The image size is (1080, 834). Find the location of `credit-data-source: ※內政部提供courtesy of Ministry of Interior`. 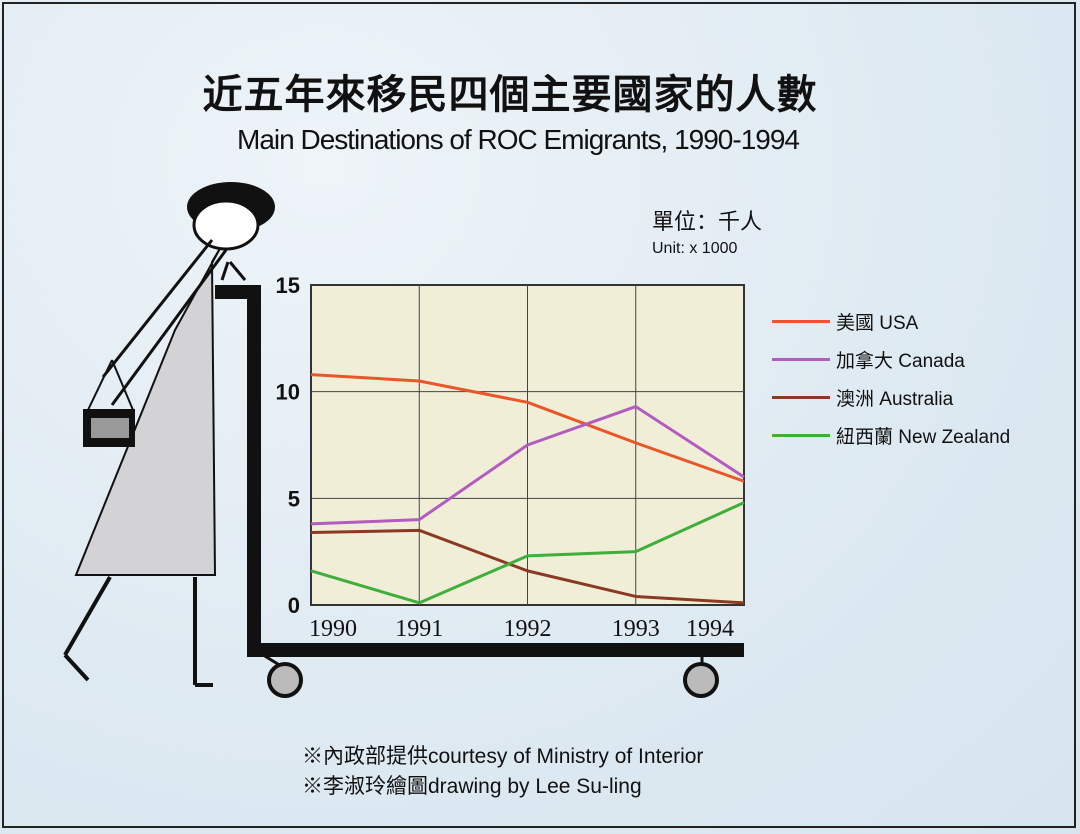

credit-data-source: ※內政部提供courtesy of Ministry of Interior is located at coordinates (503, 756).